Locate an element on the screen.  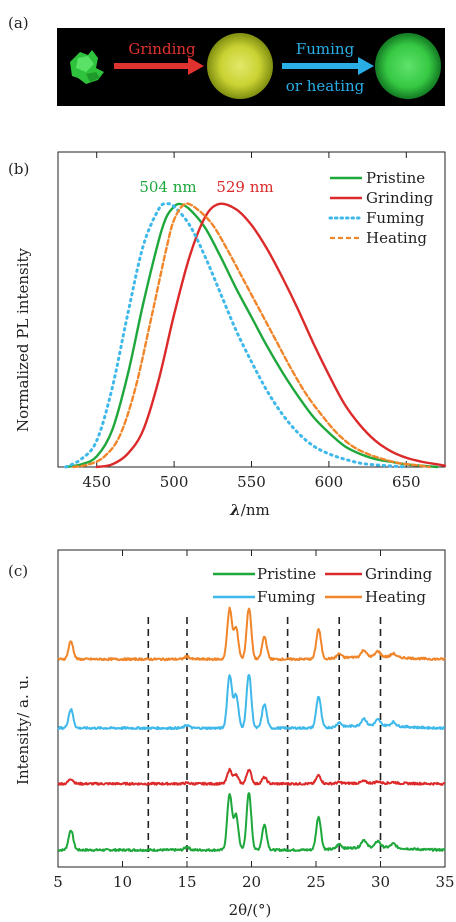
pl-x-axis-label: λ/nm is located at coordinates (249, 510).